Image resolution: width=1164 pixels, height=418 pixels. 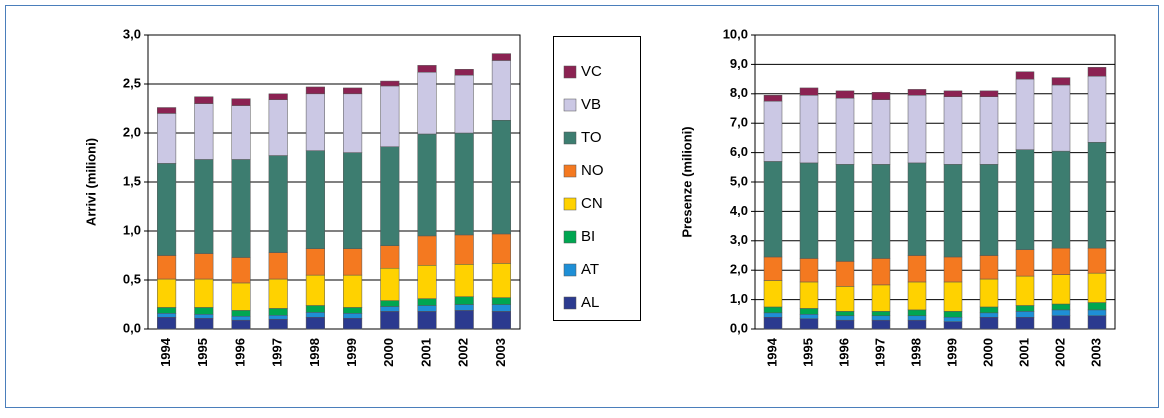 What do you see at coordinates (588, 236) in the screenshot?
I see `legend-label: BI` at bounding box center [588, 236].